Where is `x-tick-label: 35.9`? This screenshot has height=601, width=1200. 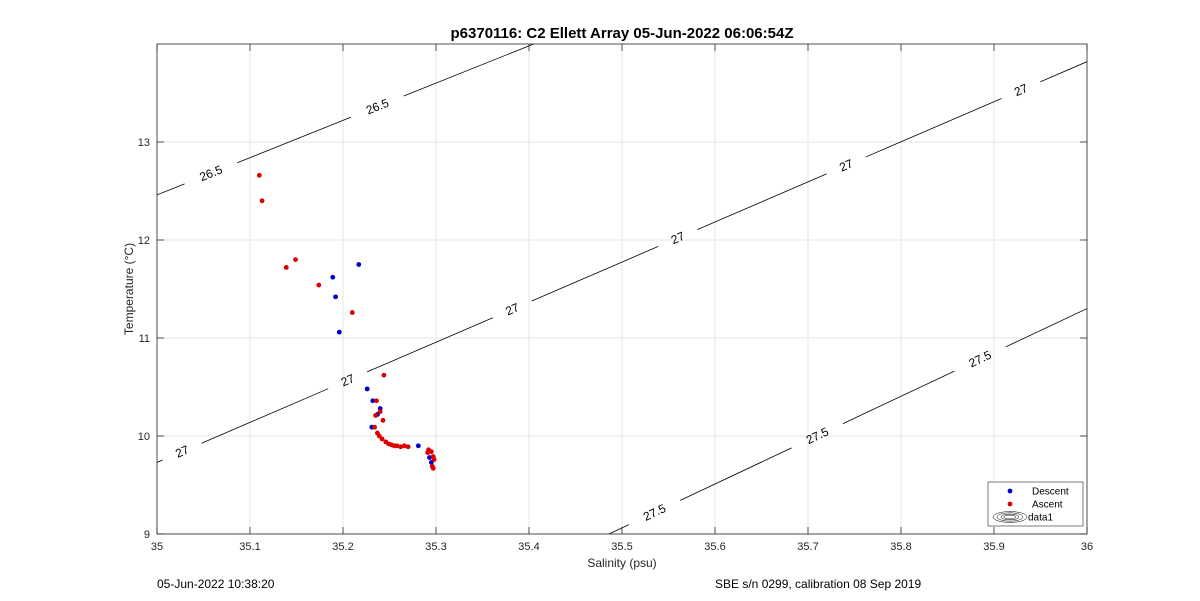
x-tick-label: 35.9 is located at coordinates (993, 547).